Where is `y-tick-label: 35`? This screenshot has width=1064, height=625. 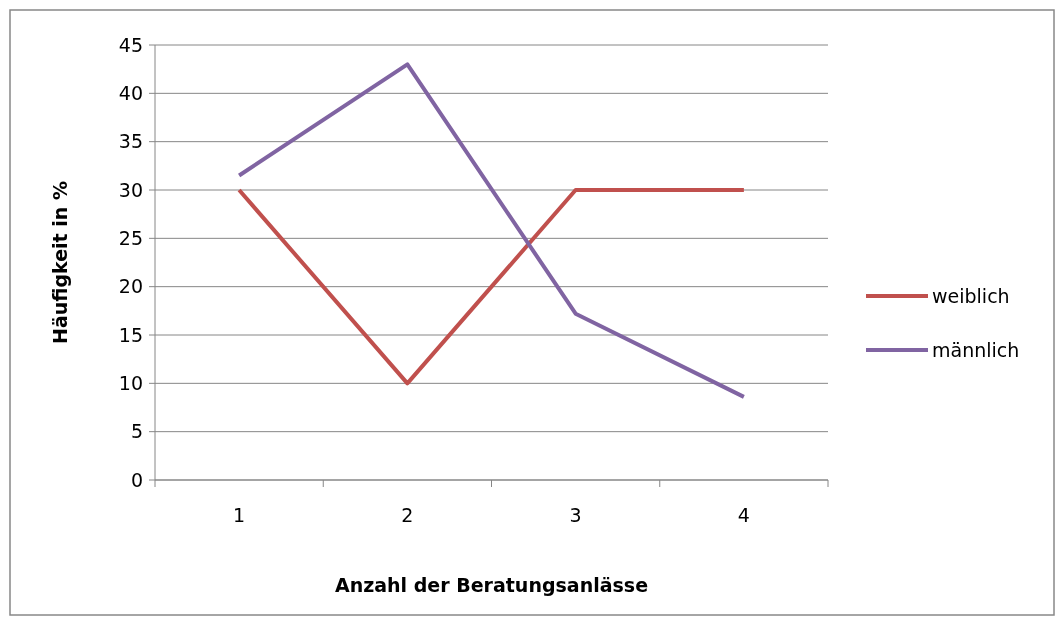 y-tick-label: 35 is located at coordinates (130, 141).